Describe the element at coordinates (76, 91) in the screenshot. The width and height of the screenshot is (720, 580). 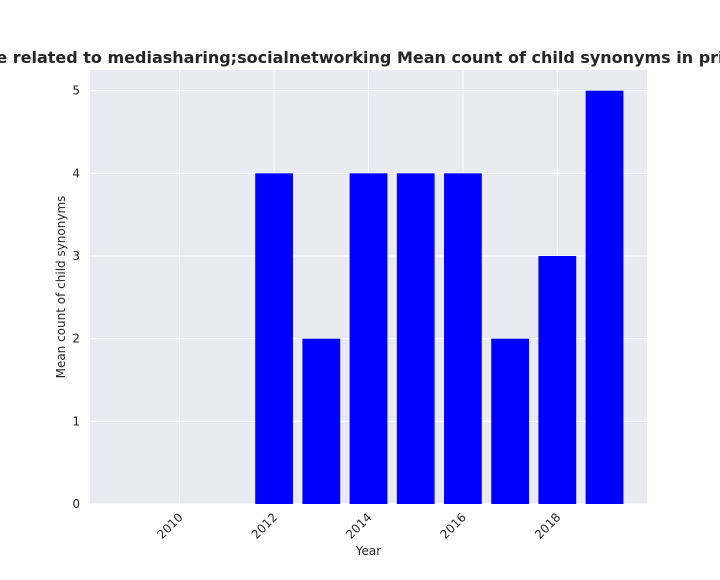
I see `y-tick-label: 5` at that location.